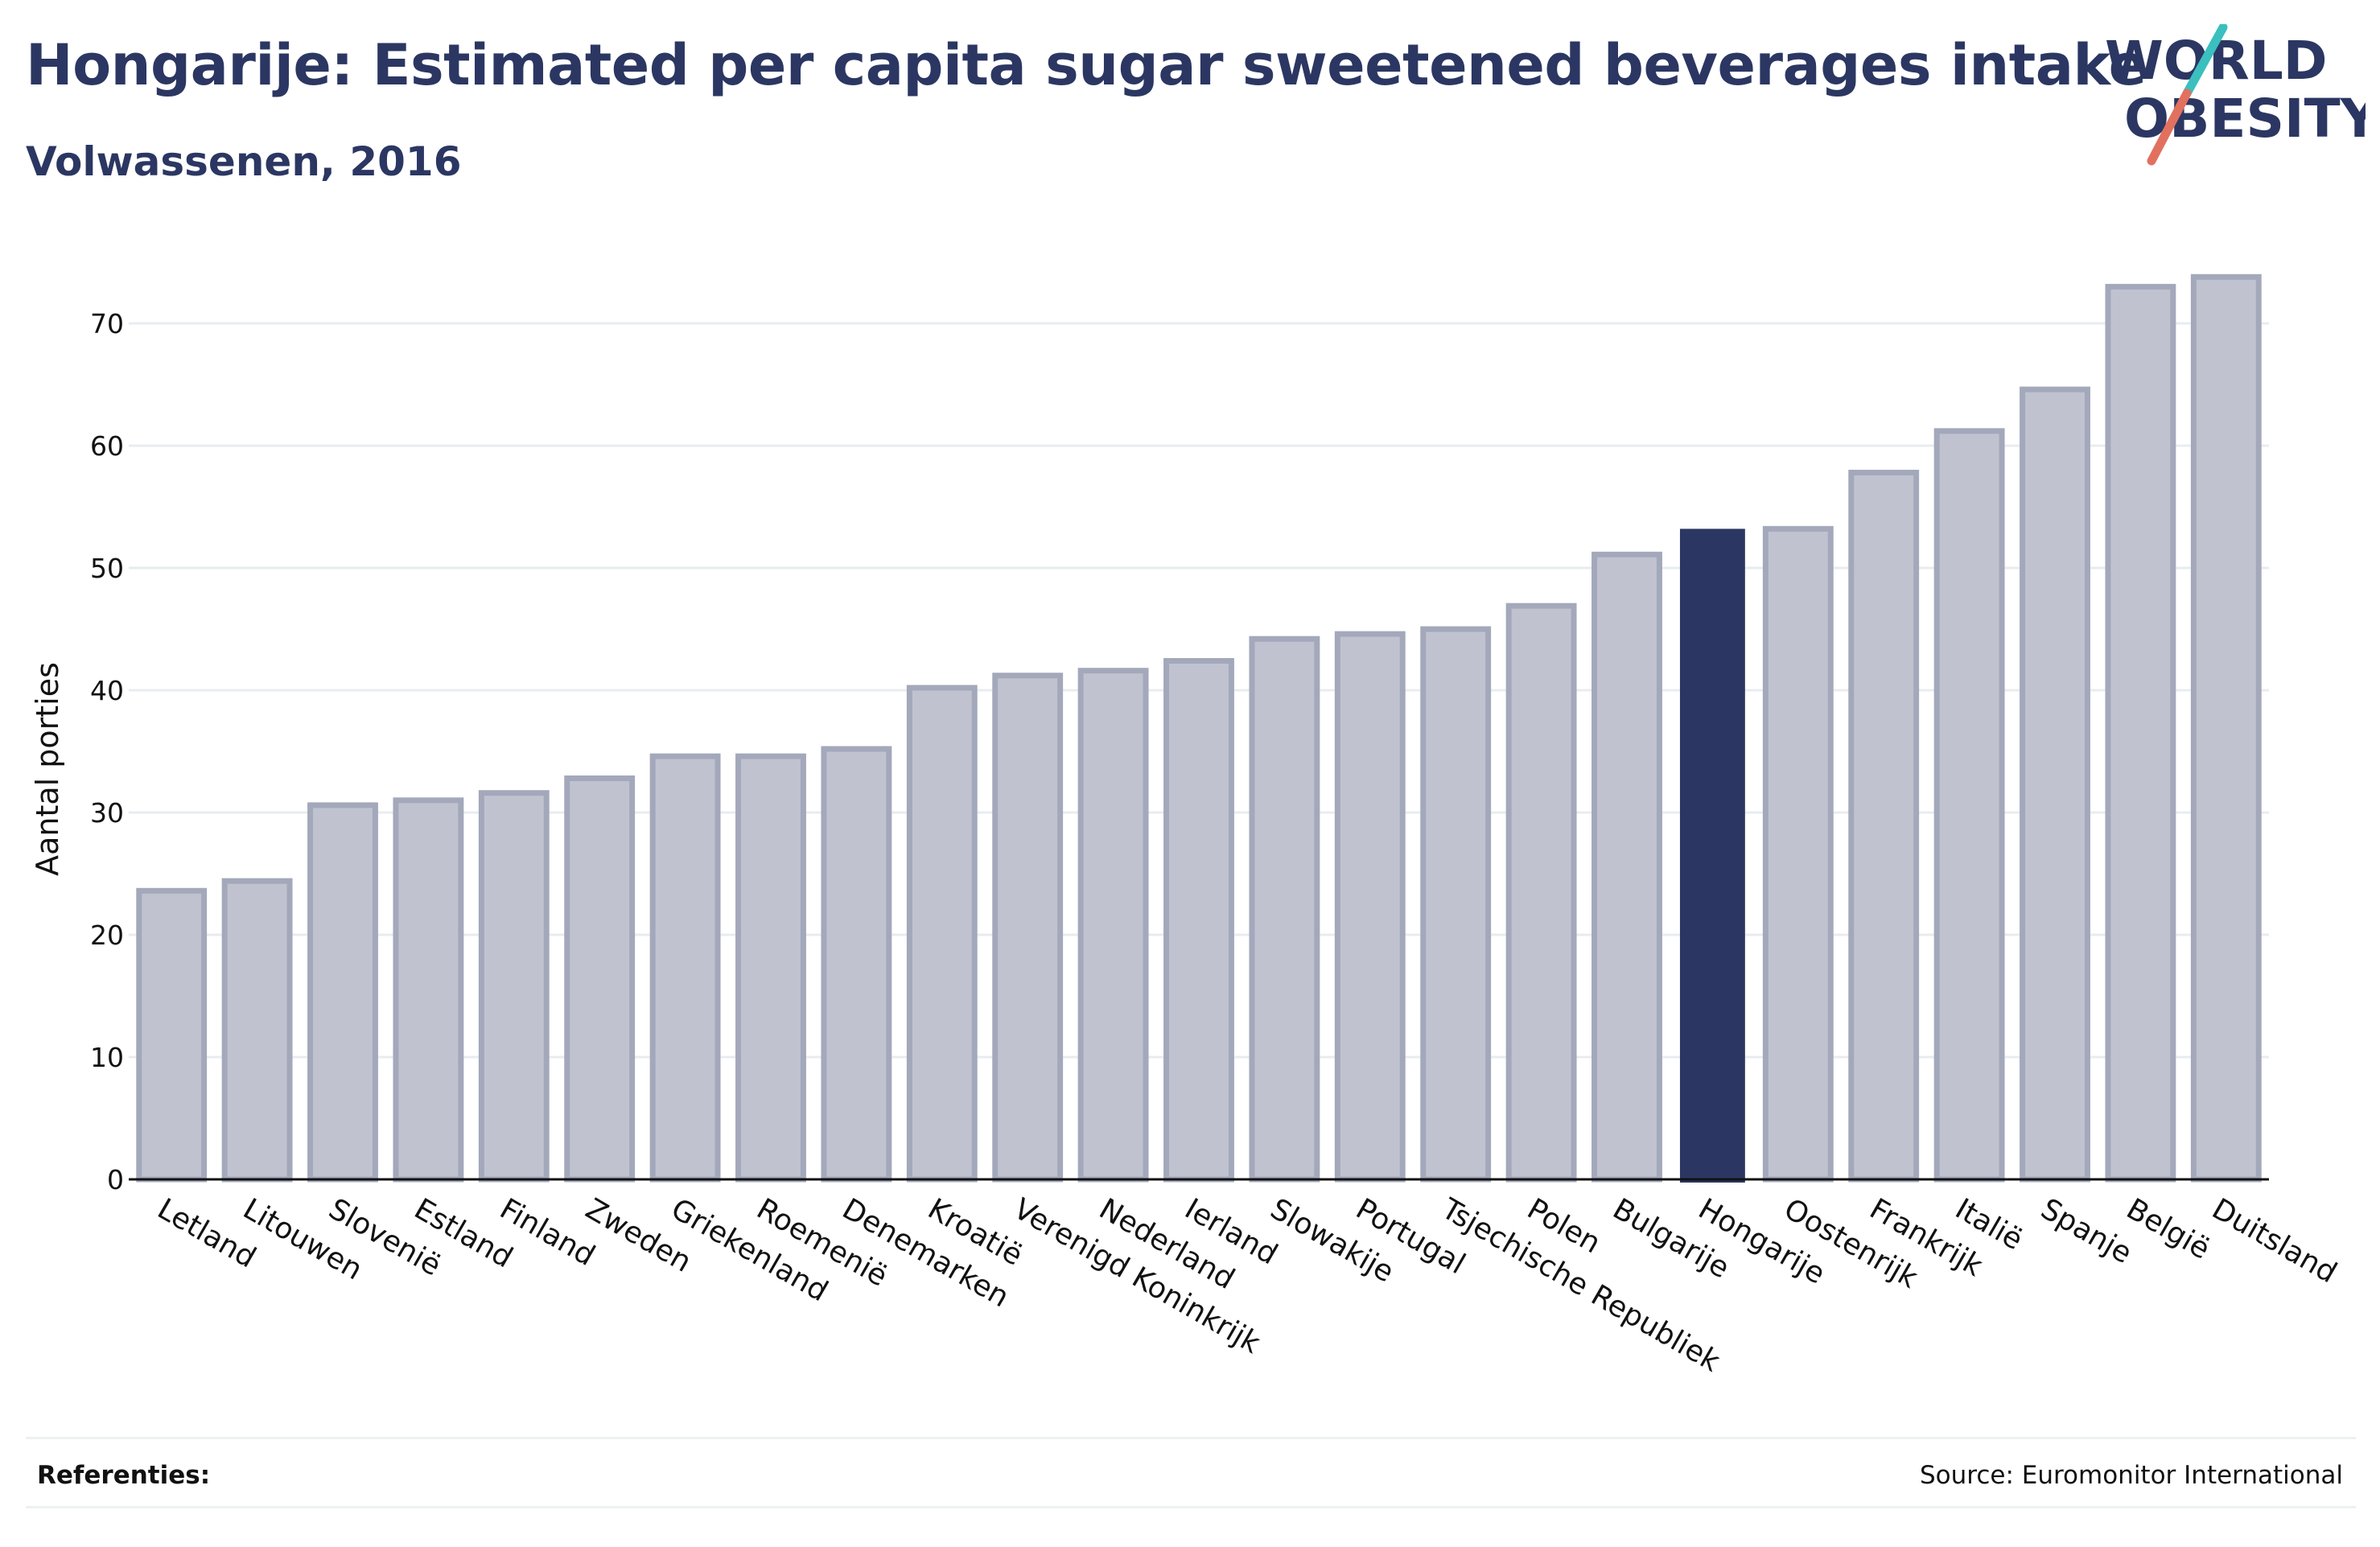 This screenshot has width=2380, height=1547. Describe the element at coordinates (244, 162) in the screenshot. I see `chart-subtitle: Volwassenen, 2016` at that location.